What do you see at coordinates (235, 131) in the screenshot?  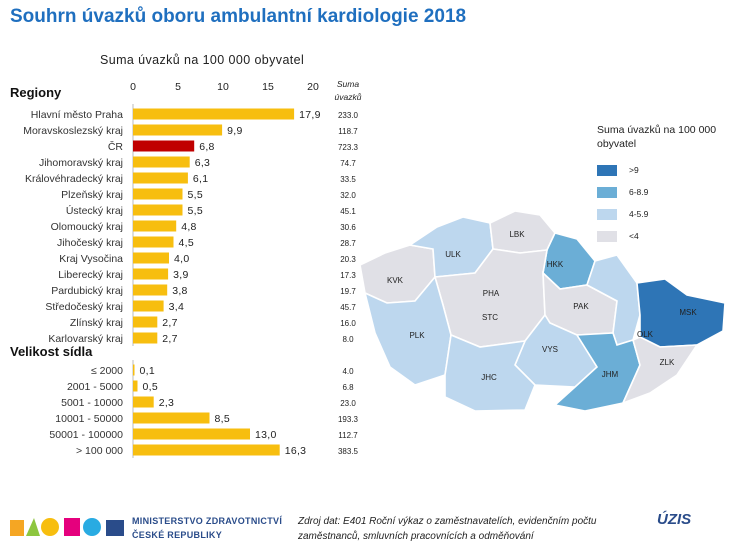 I see `data-label: 9,9` at bounding box center [235, 131].